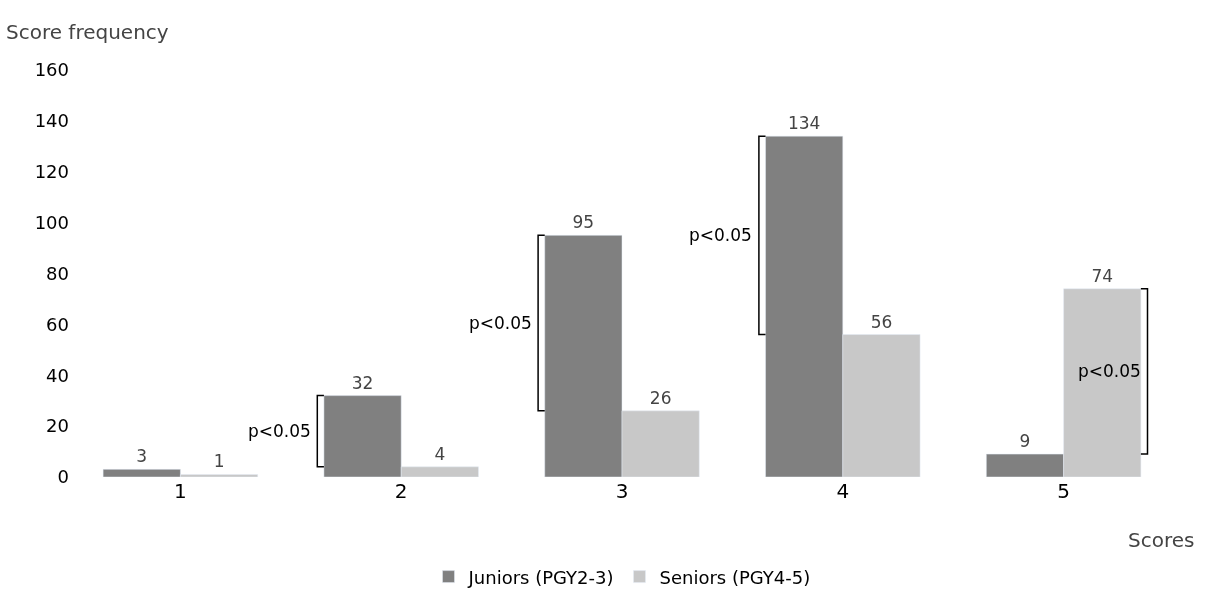 The width and height of the screenshot is (1214, 608). I want to click on x-tick-label: 5, so click(1063, 491).